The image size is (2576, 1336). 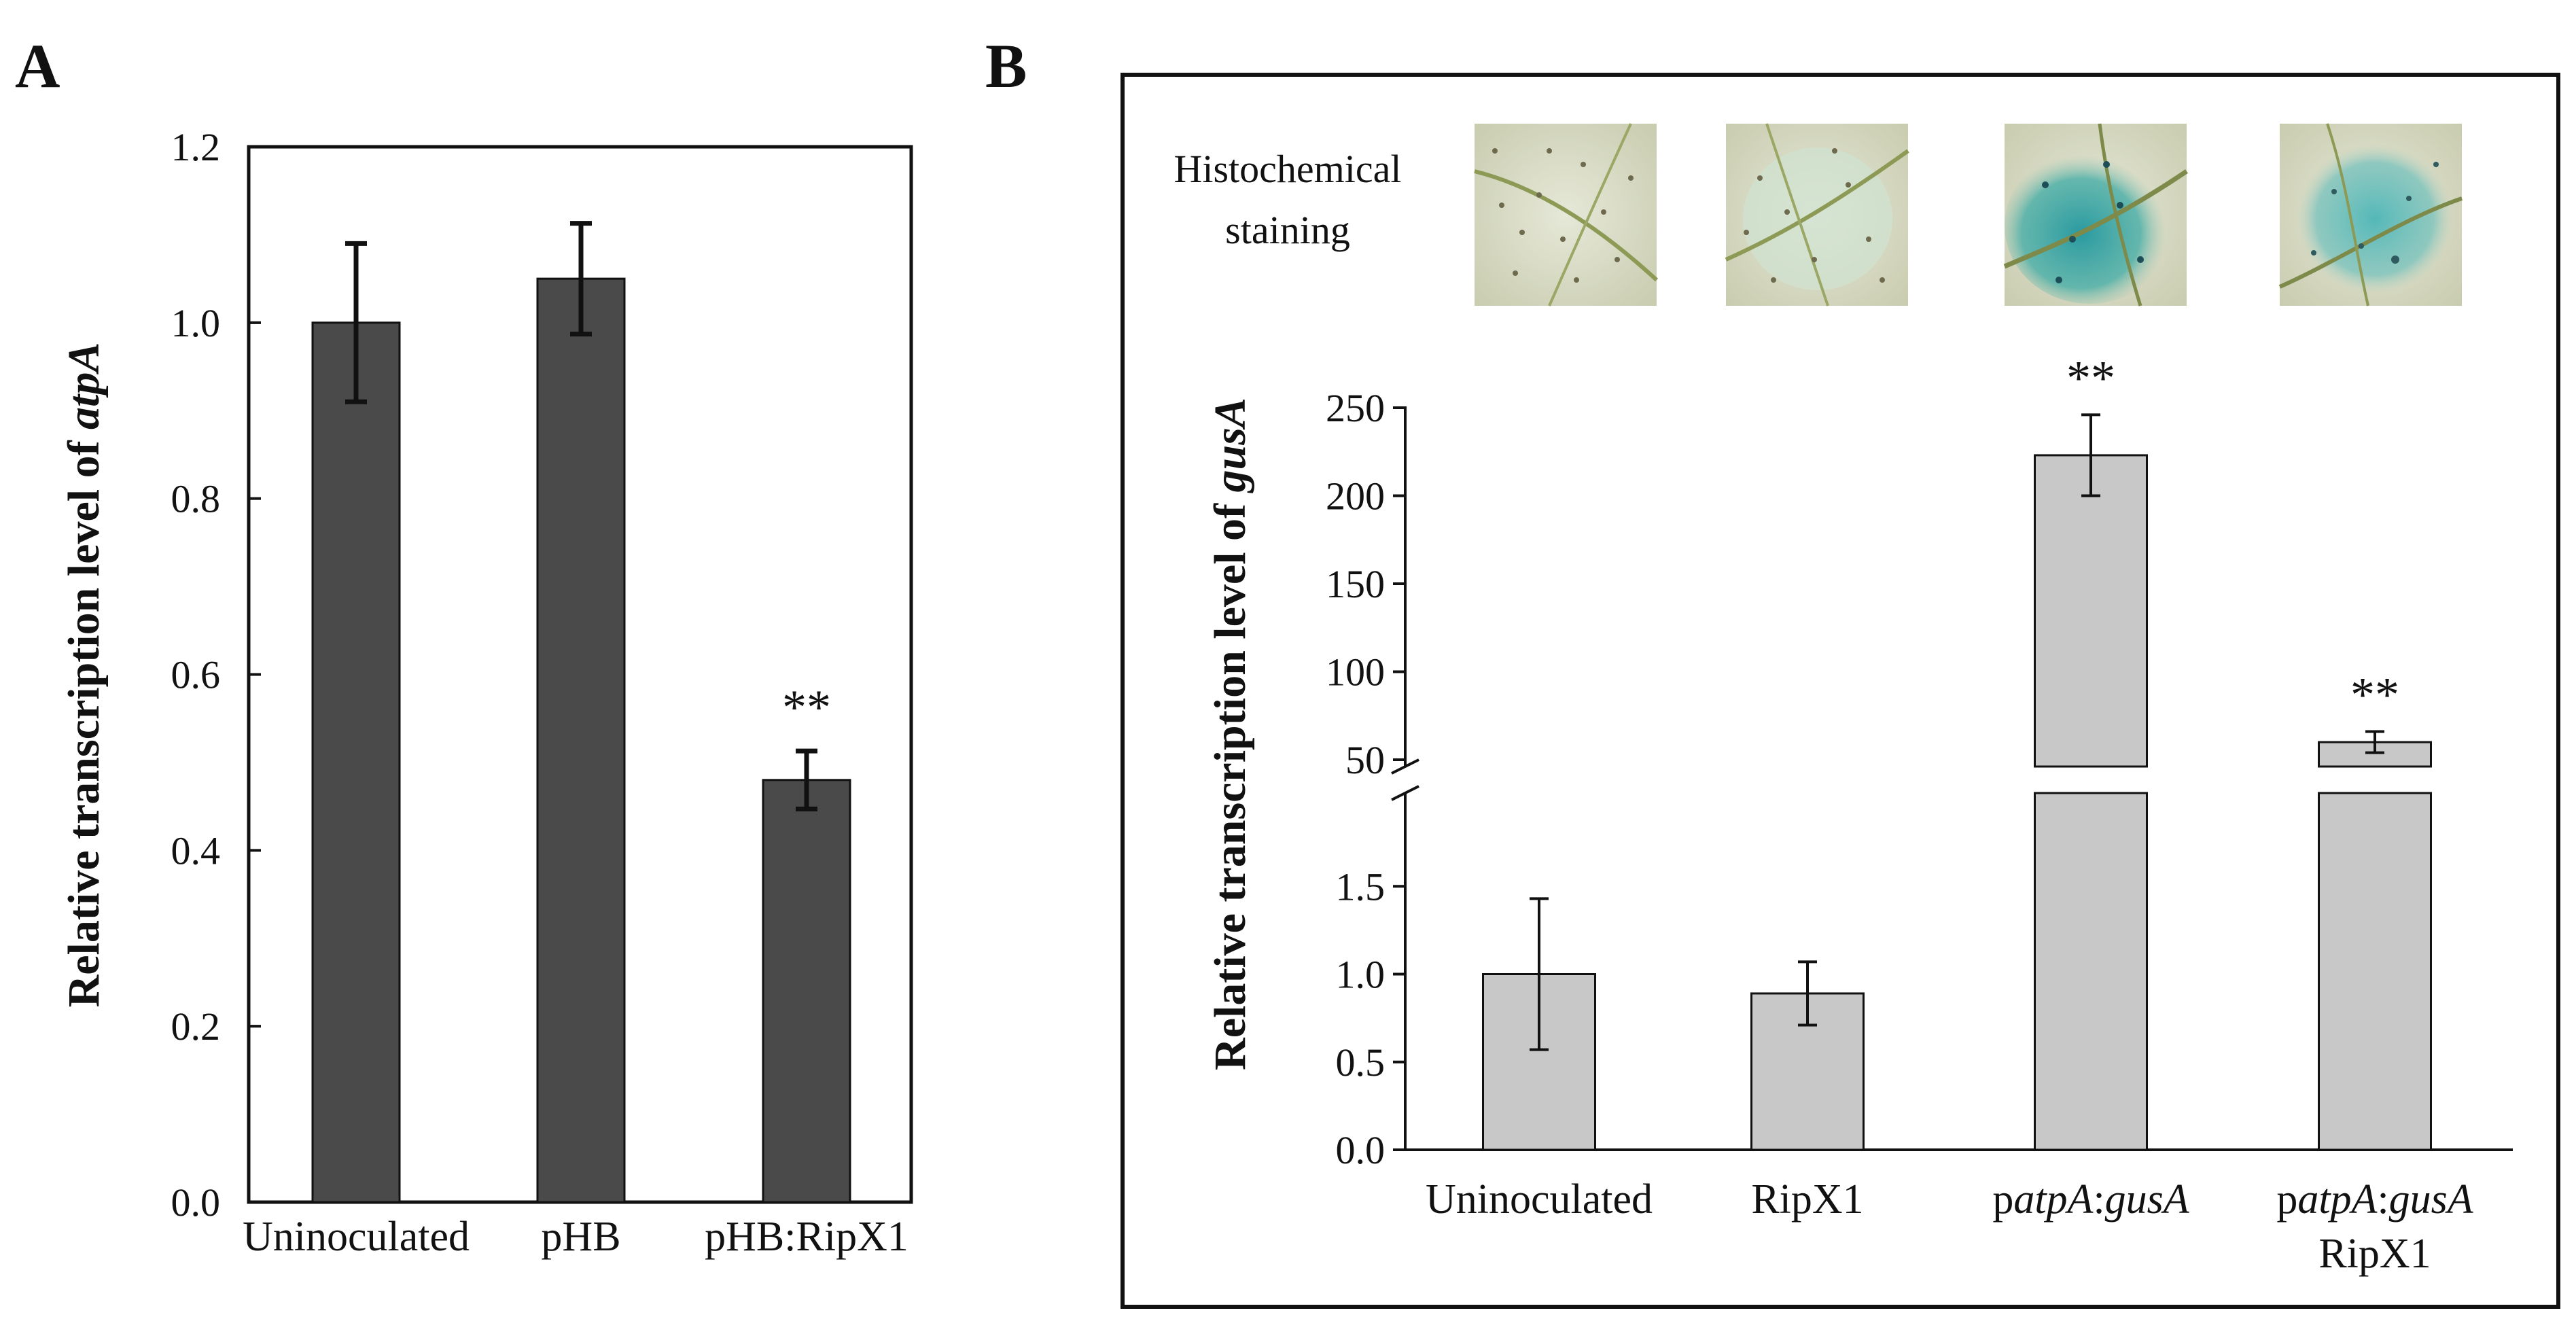 What do you see at coordinates (196, 499) in the screenshot?
I see `chart-a-y-tick-label: 0.8` at bounding box center [196, 499].